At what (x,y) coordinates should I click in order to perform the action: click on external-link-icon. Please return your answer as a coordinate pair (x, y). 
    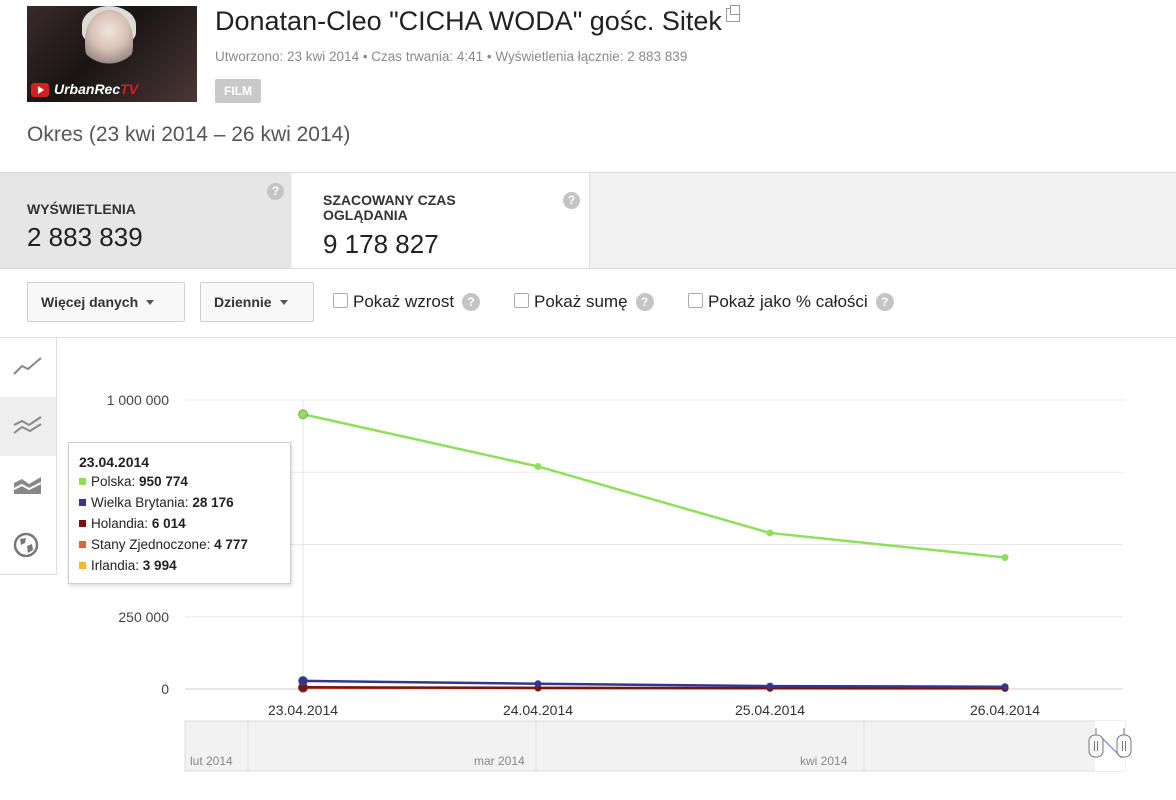
    Looking at the image, I should click on (732, 13).